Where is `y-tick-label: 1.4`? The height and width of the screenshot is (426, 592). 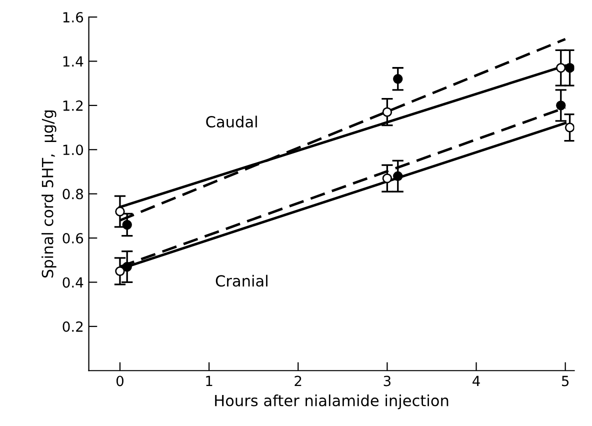 y-tick-label: 1.4 is located at coordinates (73, 61).